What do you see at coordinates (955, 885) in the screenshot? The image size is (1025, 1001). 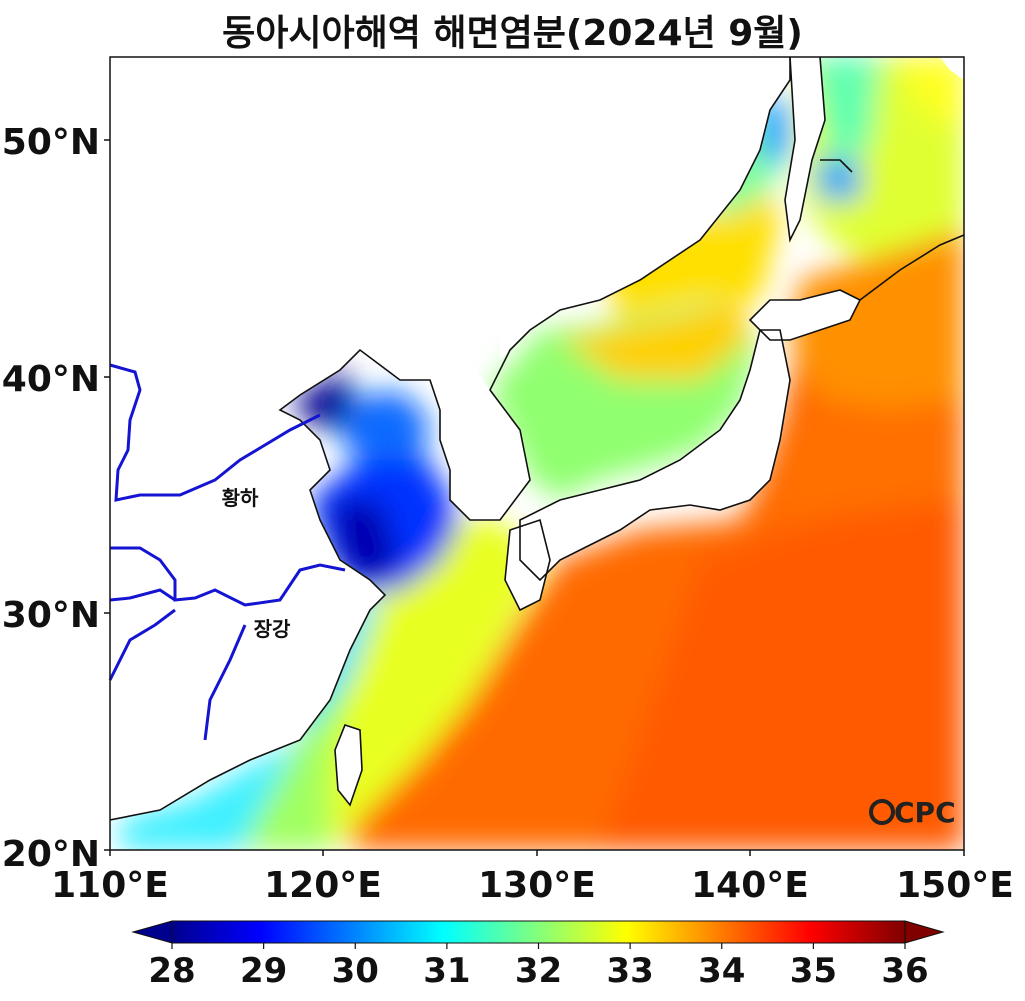 I see `lon-tick-label: 150°E` at bounding box center [955, 885].